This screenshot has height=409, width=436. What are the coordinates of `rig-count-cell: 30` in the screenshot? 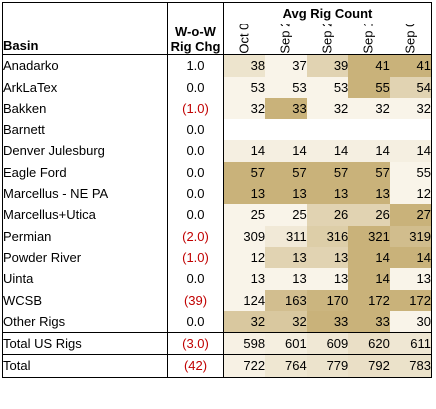 It's located at (410, 321).